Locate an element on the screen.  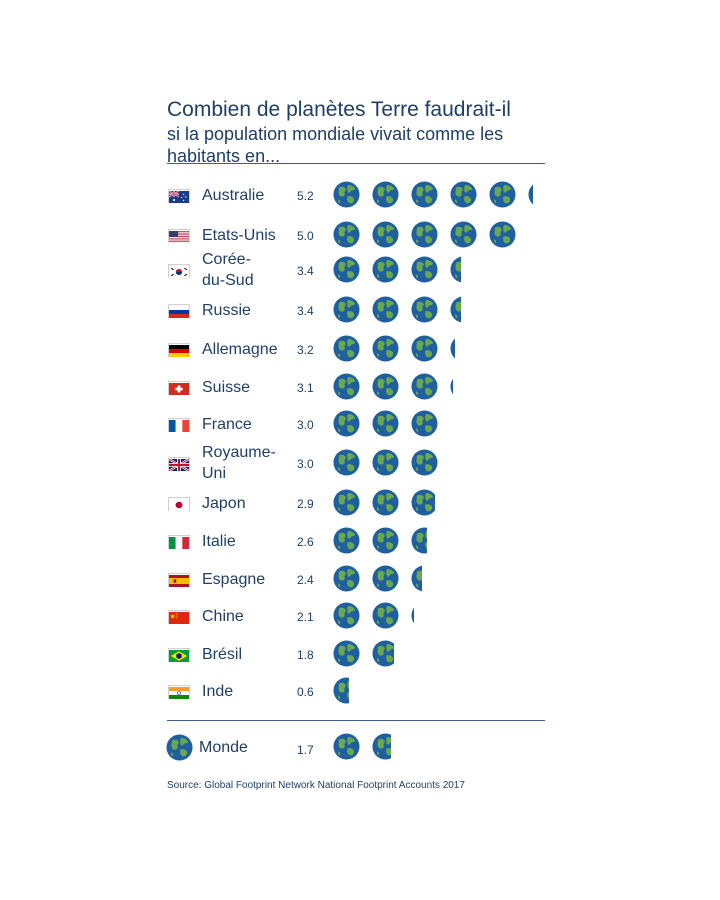
value-label: 3.2 is located at coordinates (305, 350).